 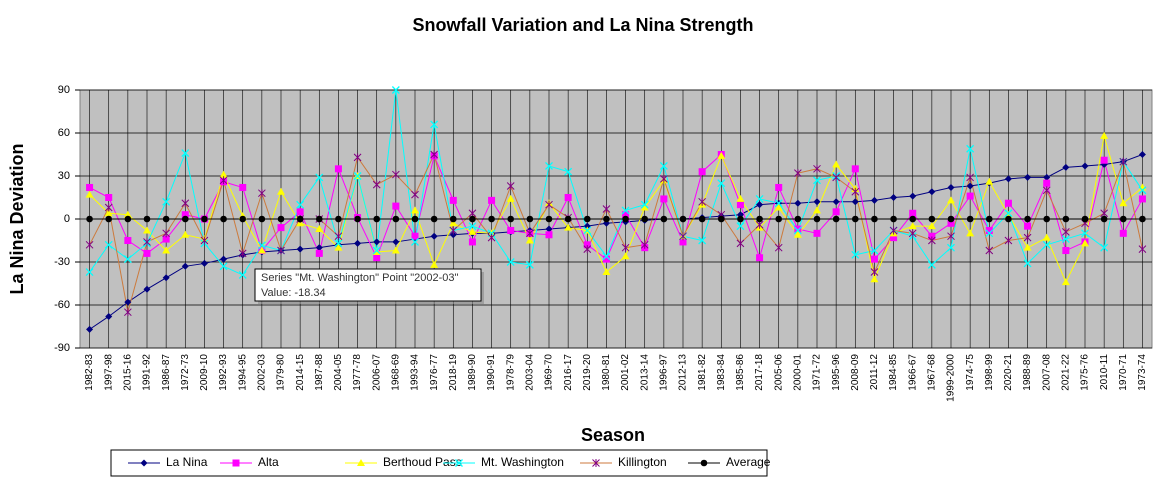 I want to click on x-tick-label: 1990-91, so click(x=491, y=372).